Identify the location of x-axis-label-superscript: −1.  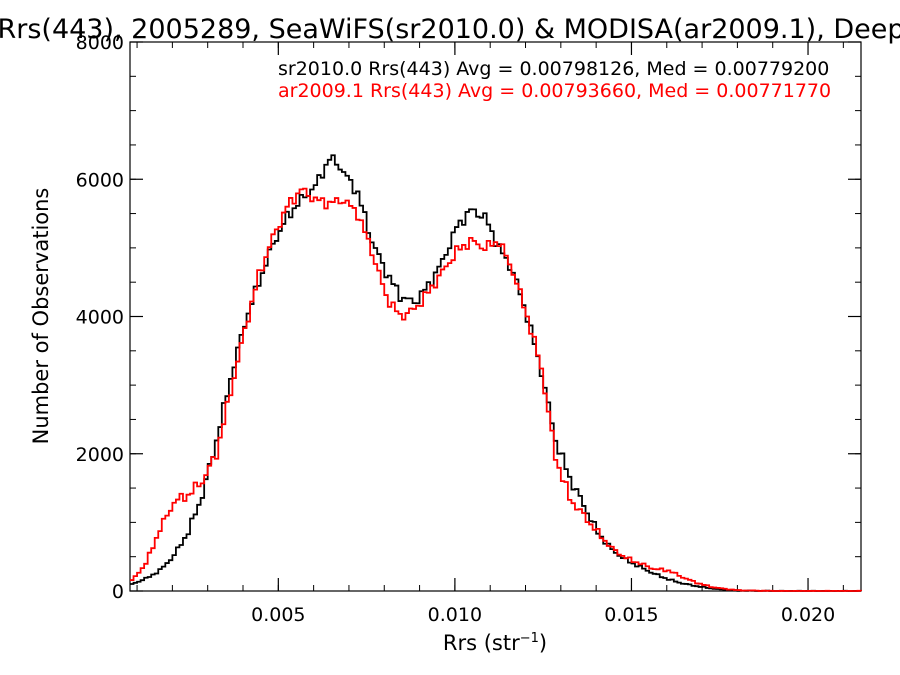
(529, 638).